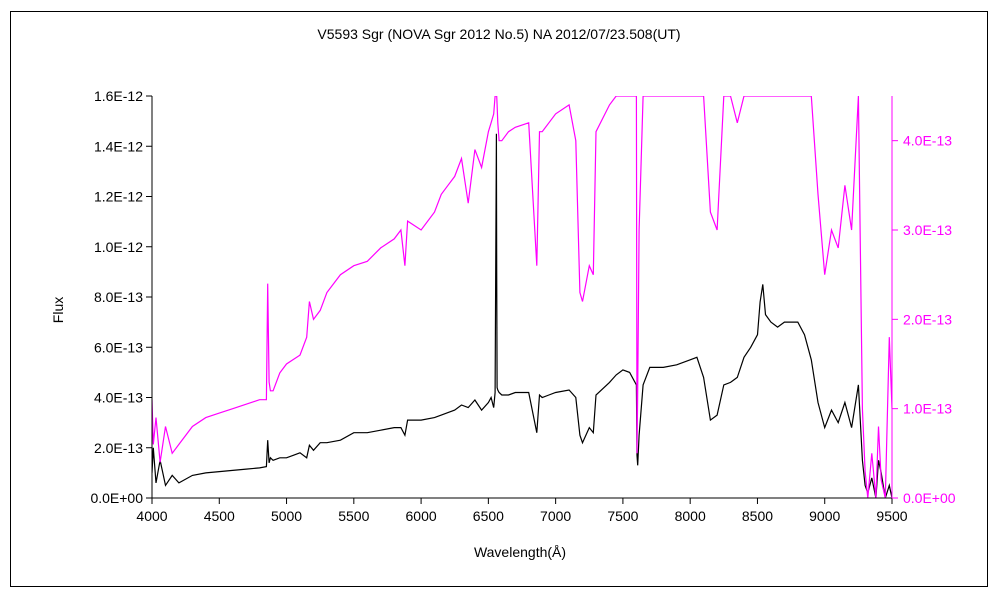  What do you see at coordinates (219, 516) in the screenshot?
I see `x-tick-label: 4500` at bounding box center [219, 516].